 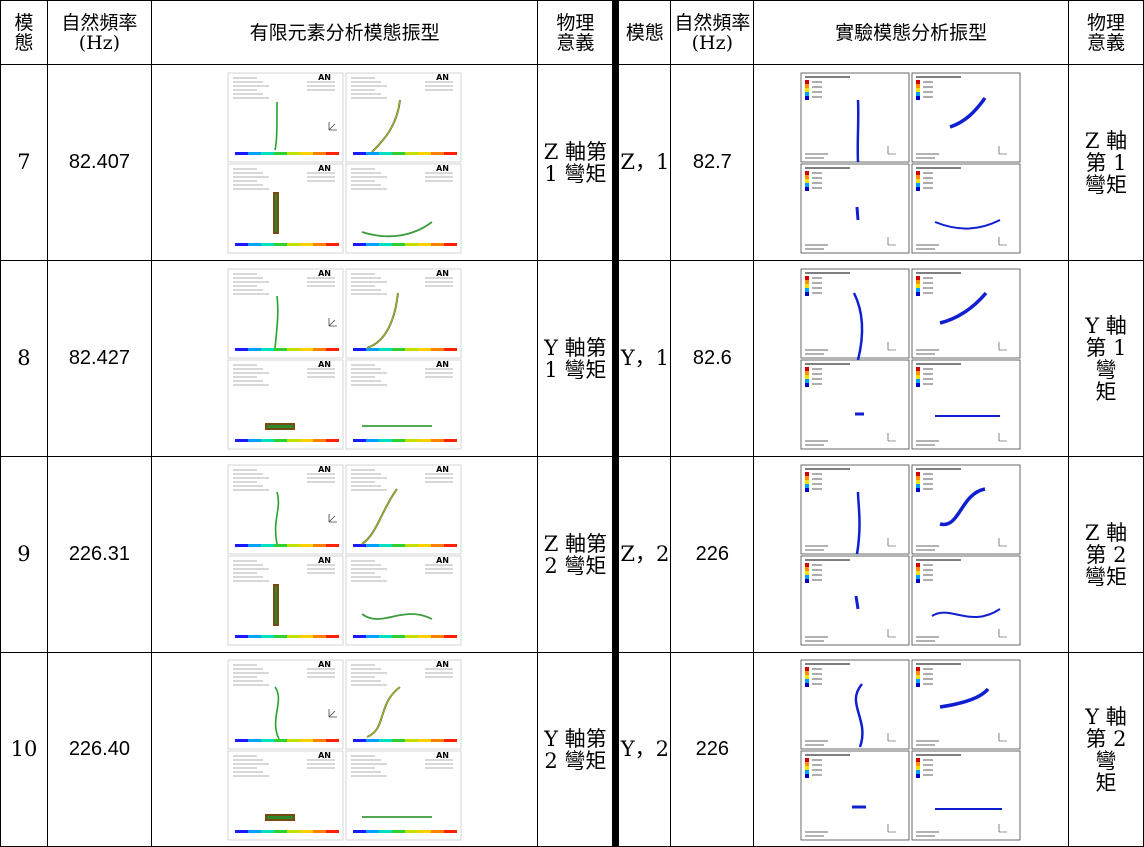 What do you see at coordinates (24, 749) in the screenshot?
I see `mode-number: 10` at bounding box center [24, 749].